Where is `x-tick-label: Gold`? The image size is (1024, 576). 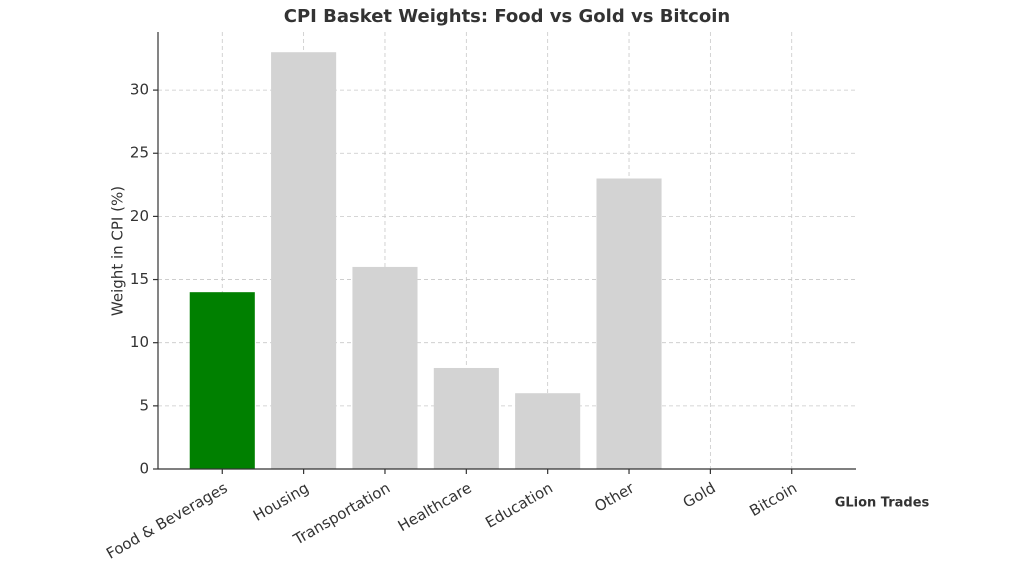
x-tick-label: Gold is located at coordinates (699, 495).